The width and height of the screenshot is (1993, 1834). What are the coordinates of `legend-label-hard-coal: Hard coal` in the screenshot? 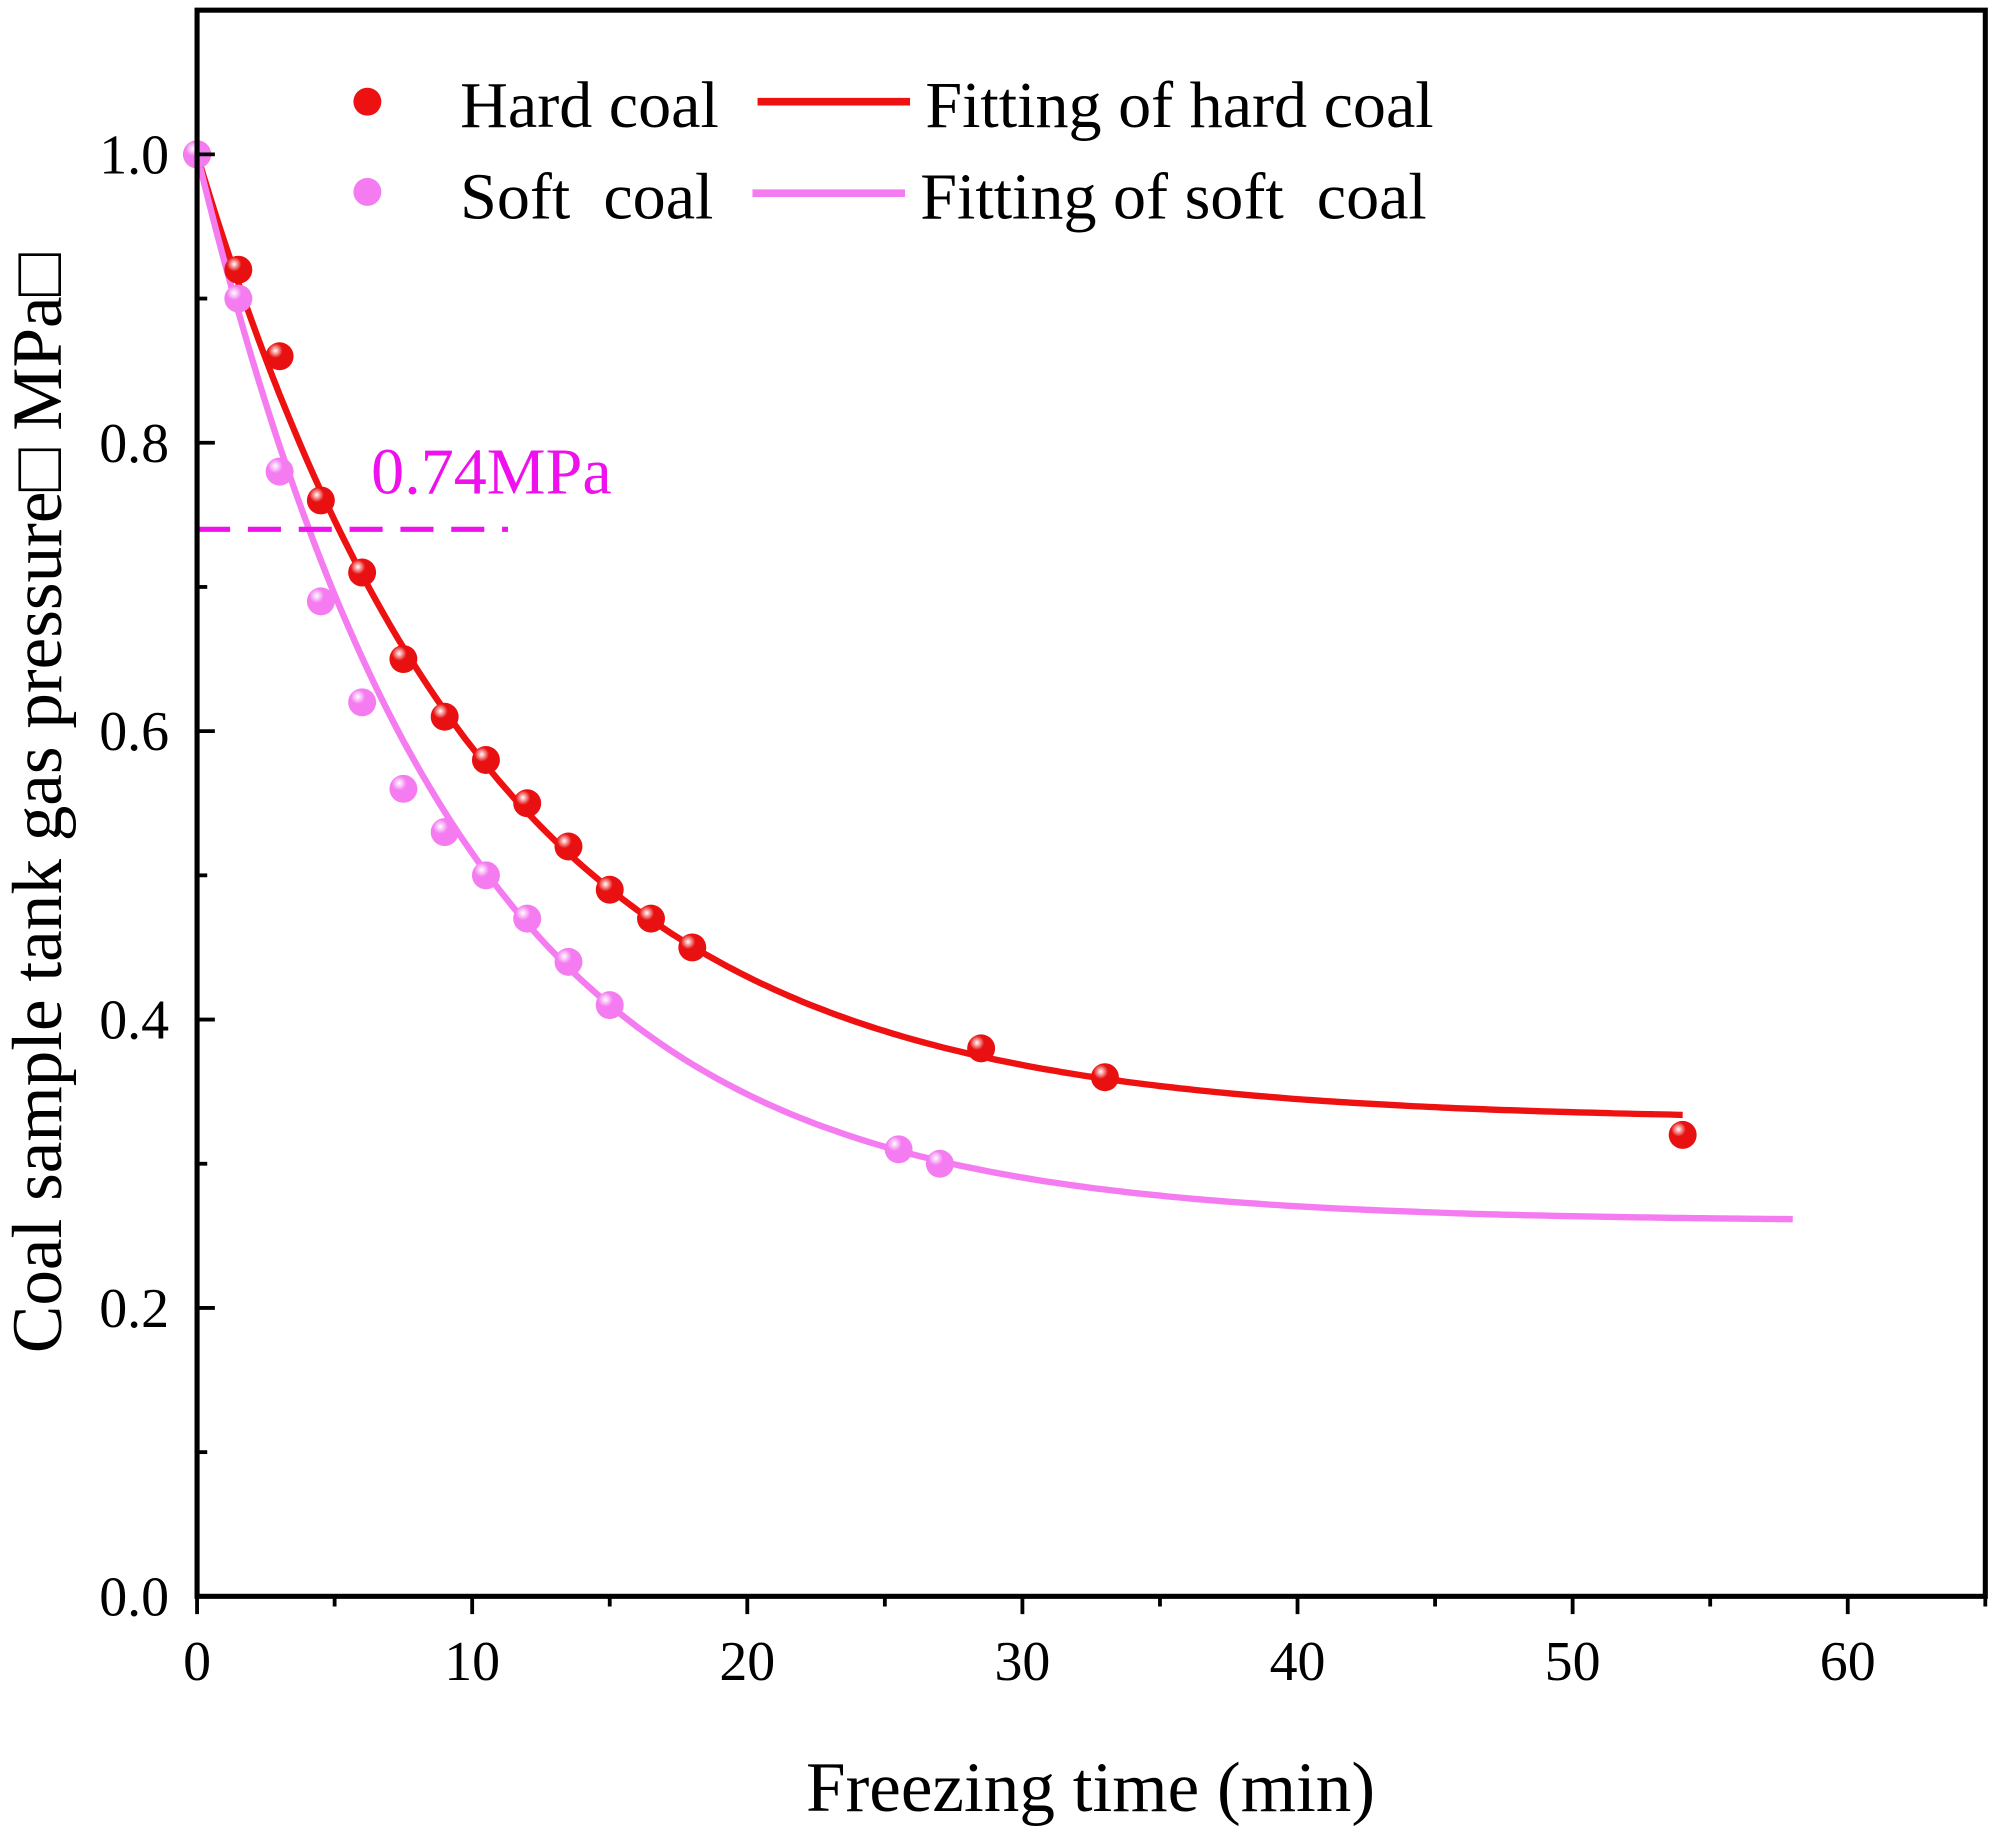 It's located at (589, 105).